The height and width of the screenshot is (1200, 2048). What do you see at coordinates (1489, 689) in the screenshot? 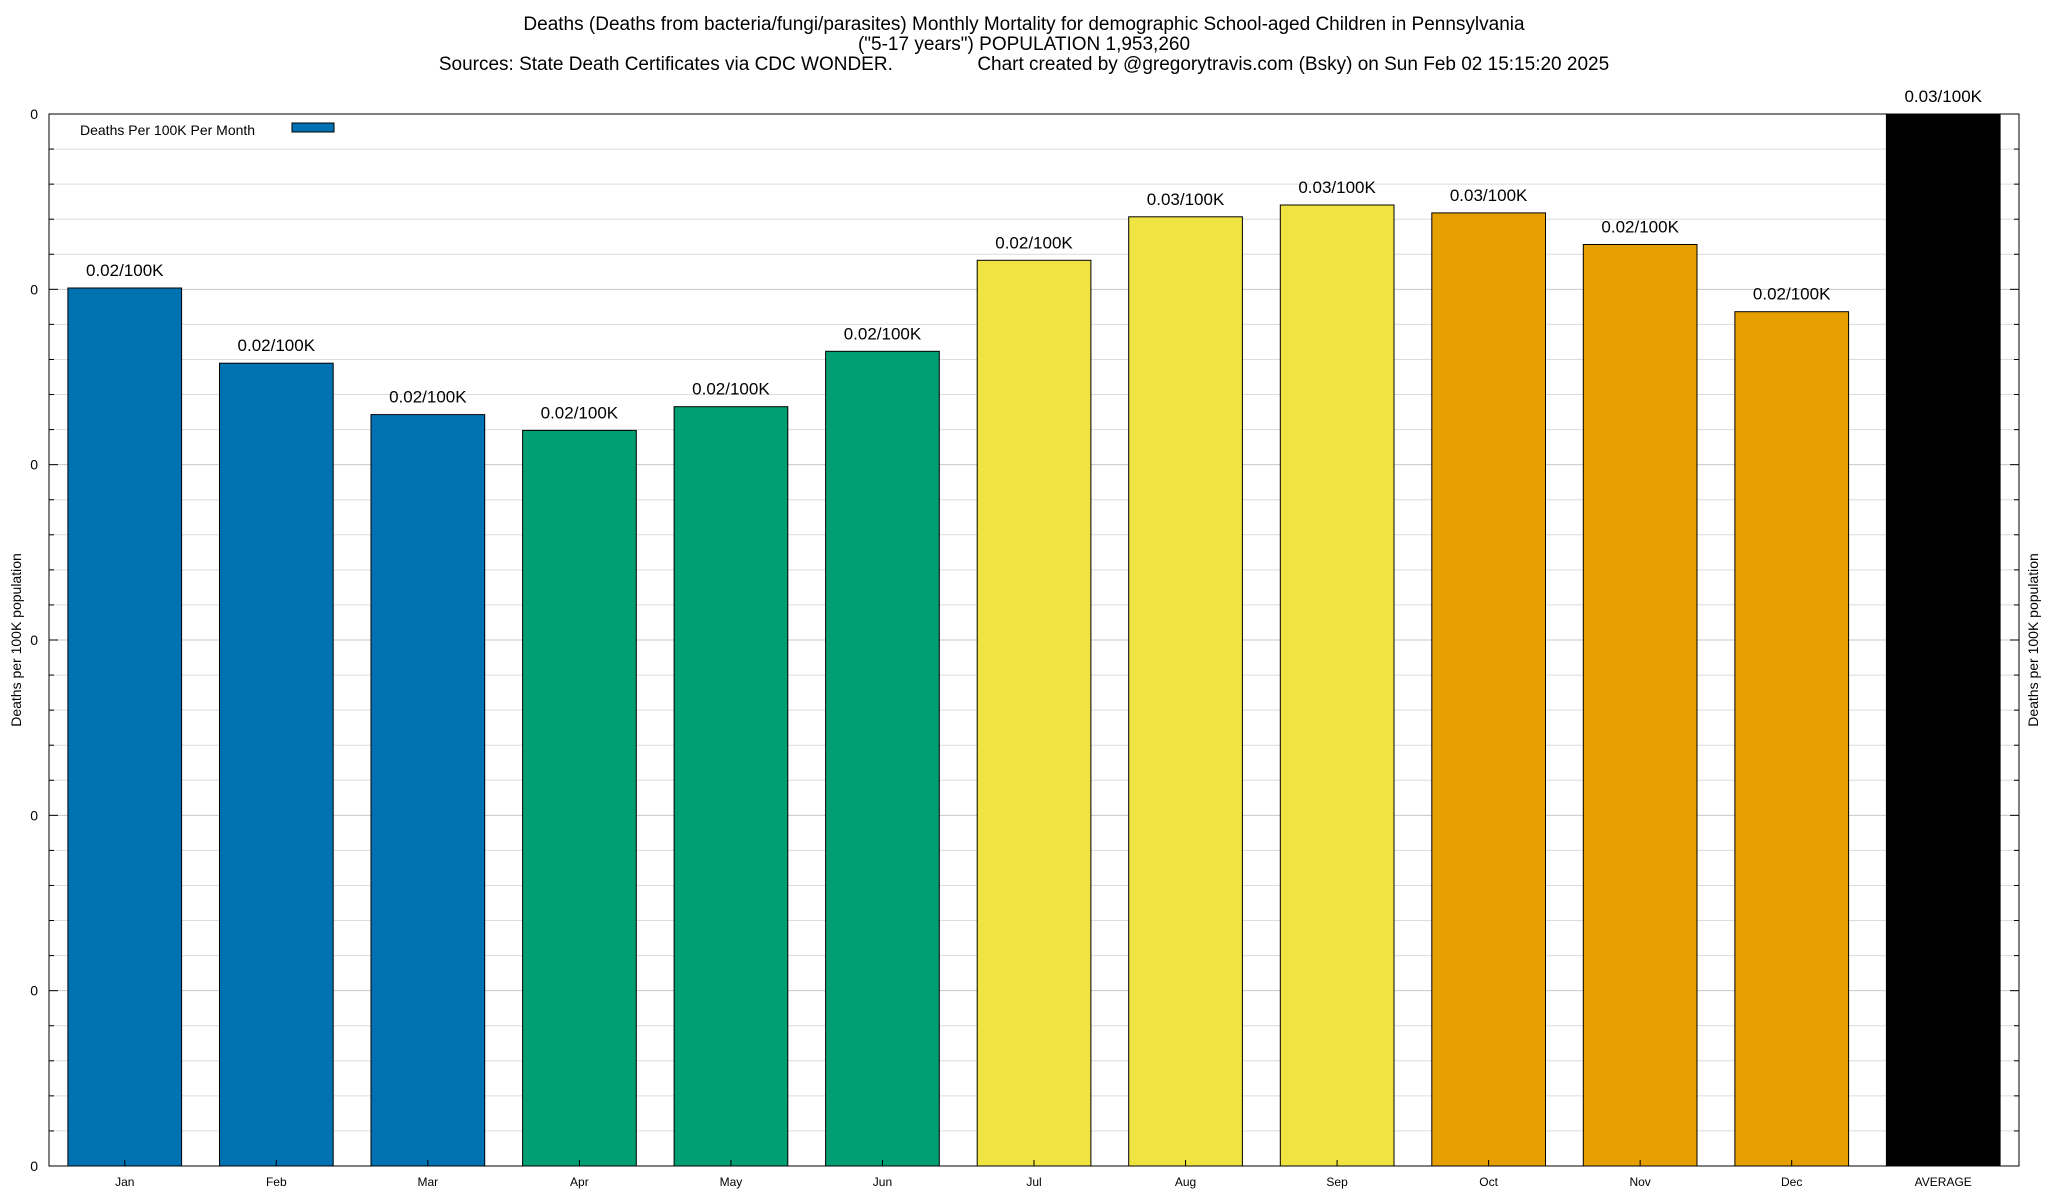
I see `bar-oct` at bounding box center [1489, 689].